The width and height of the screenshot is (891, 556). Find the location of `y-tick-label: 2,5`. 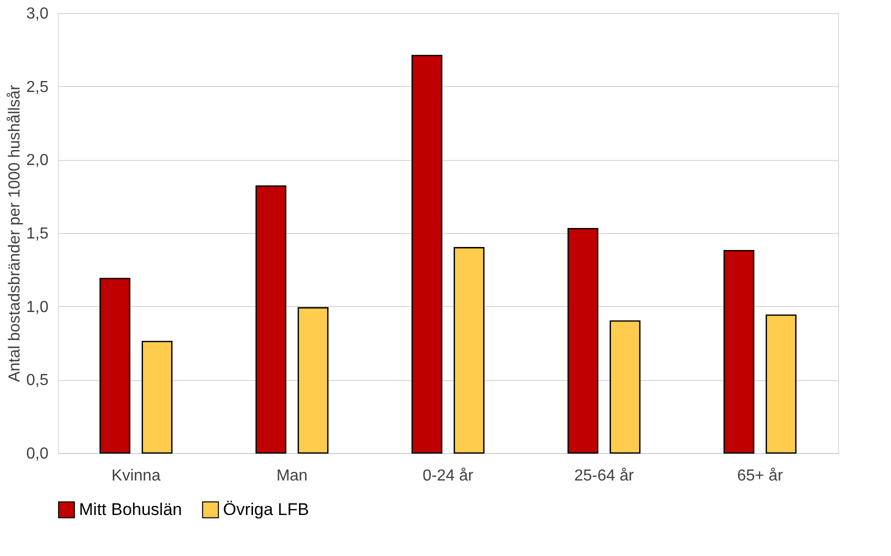

y-tick-label: 2,5 is located at coordinates (37, 87).